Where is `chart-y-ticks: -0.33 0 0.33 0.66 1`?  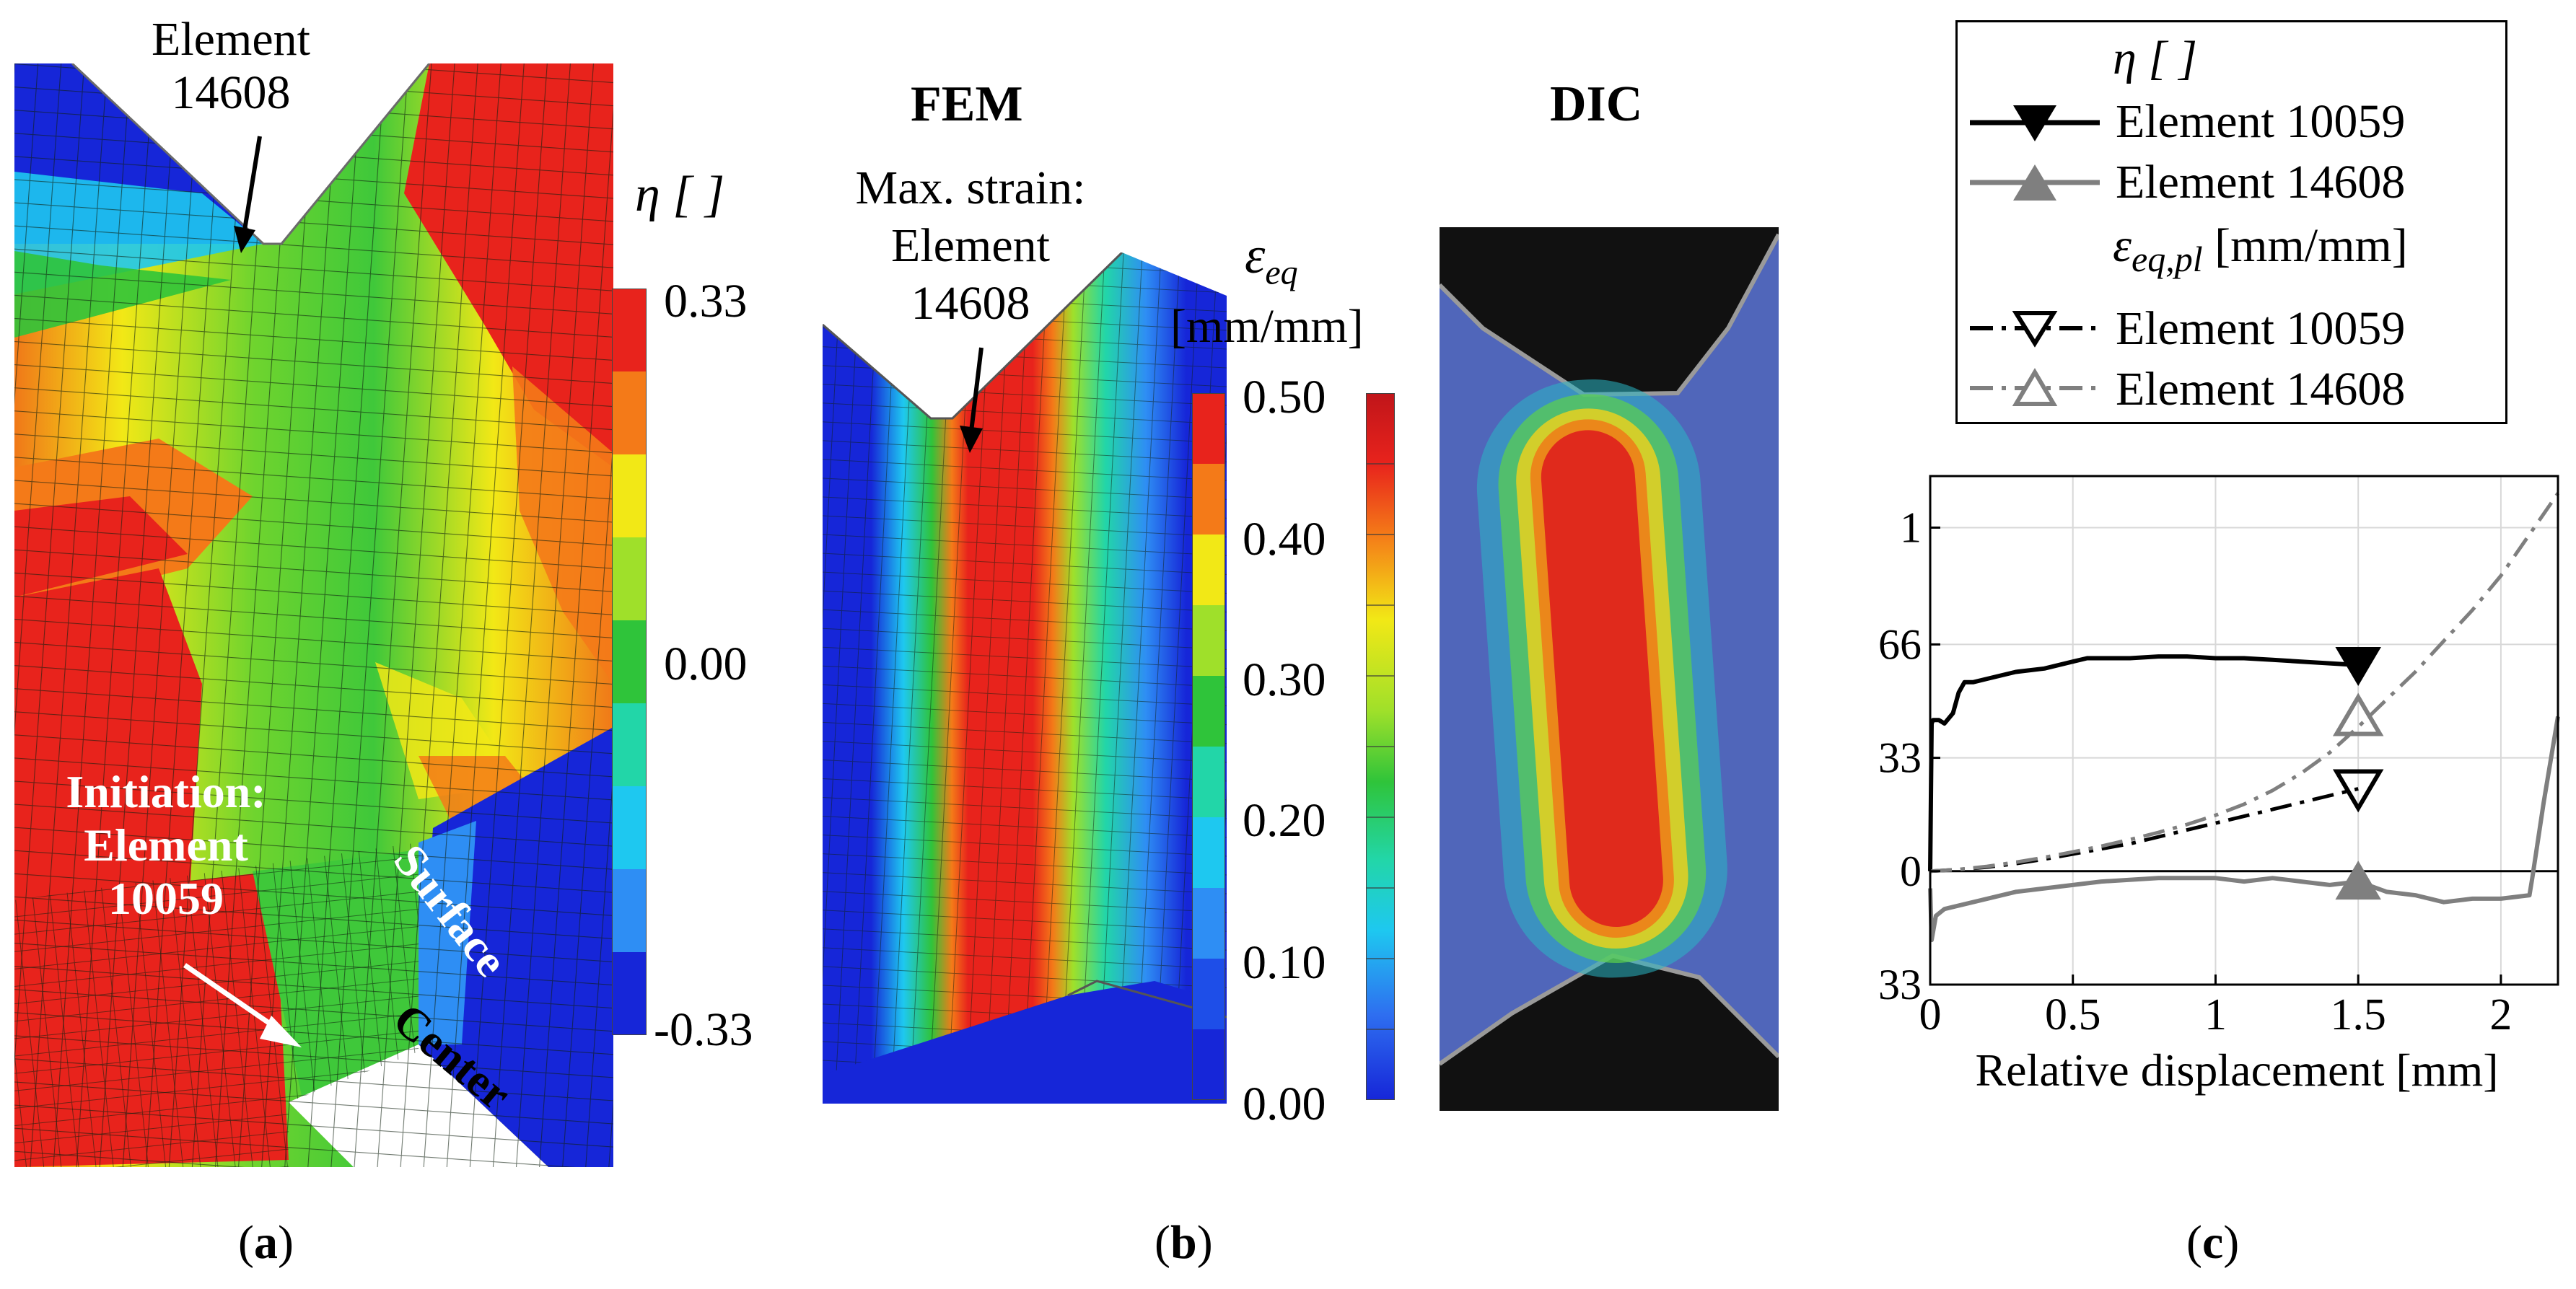 chart-y-ticks: -0.33 0 0.33 0.66 1 is located at coordinates (1908, 755).